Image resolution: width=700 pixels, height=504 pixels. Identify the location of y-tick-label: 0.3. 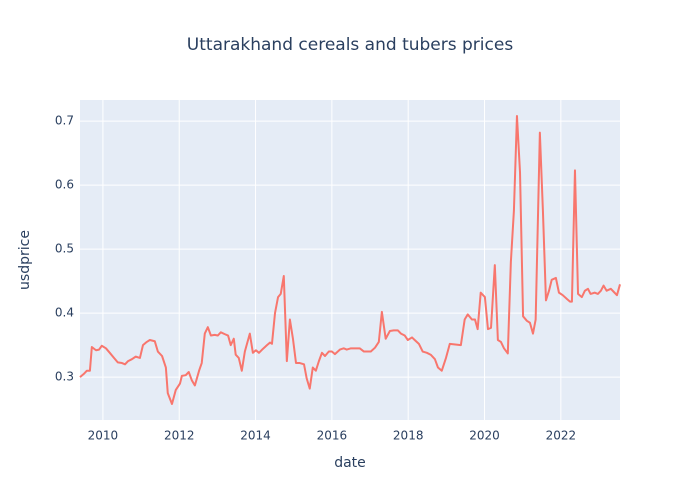
(64, 377).